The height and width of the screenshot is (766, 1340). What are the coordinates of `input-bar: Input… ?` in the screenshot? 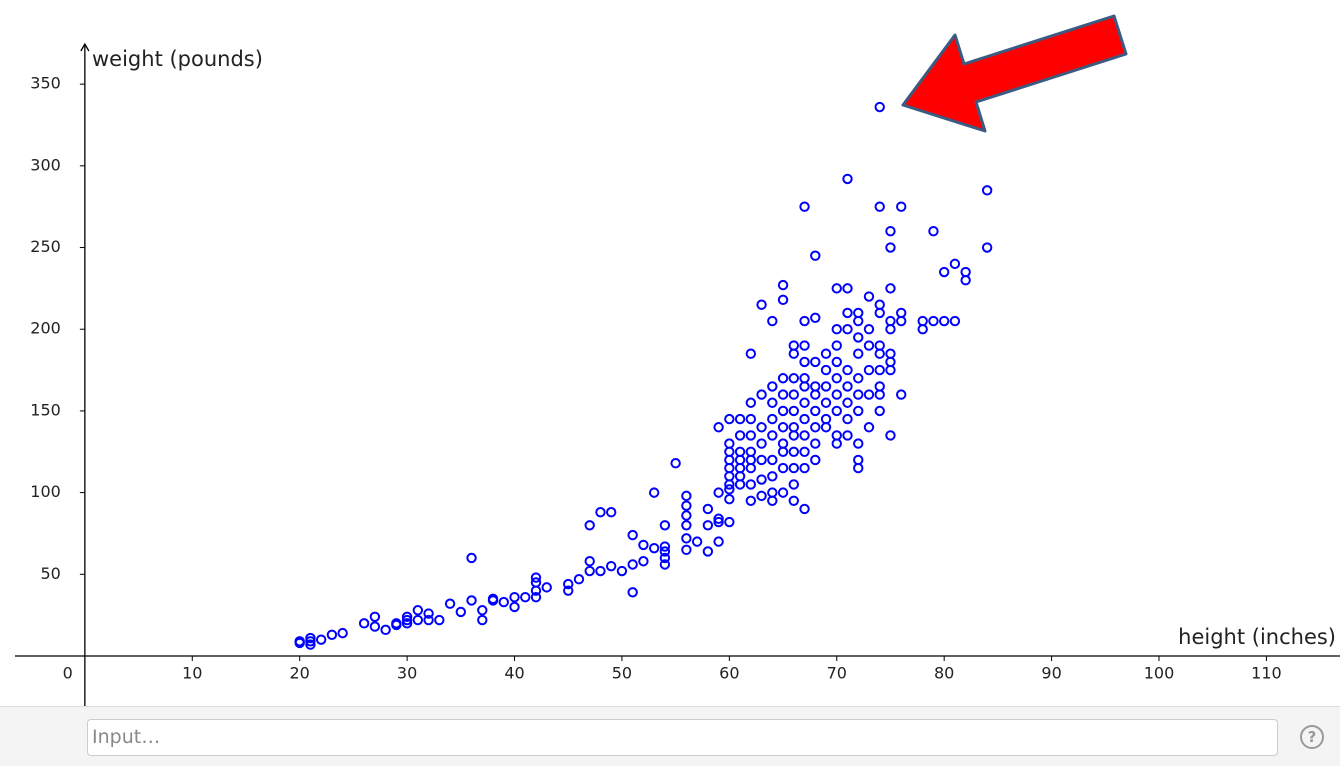 It's located at (670, 736).